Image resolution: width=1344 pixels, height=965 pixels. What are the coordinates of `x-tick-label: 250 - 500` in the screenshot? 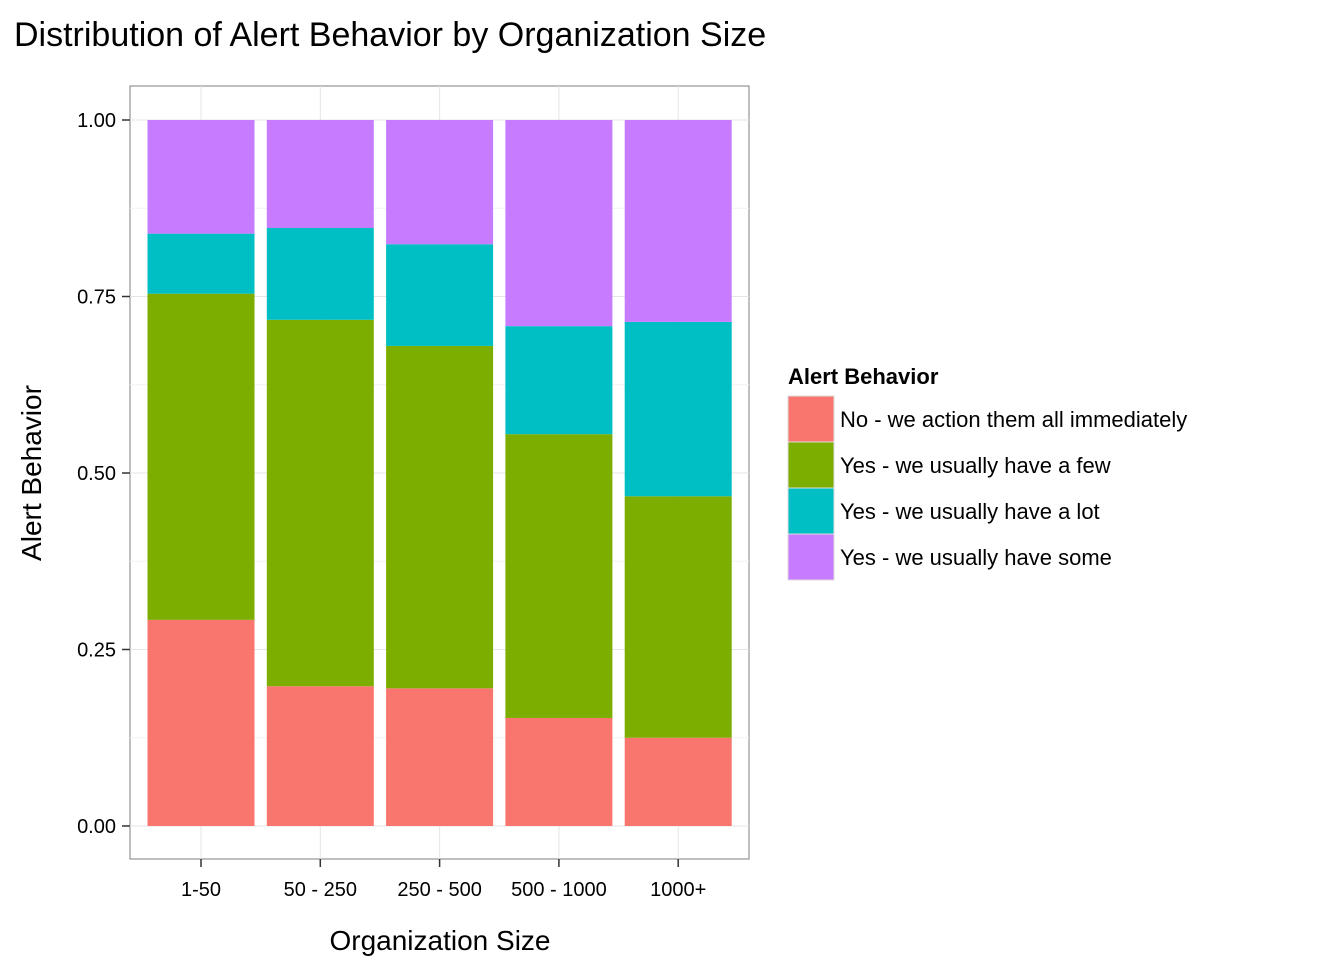 It's located at (439, 890).